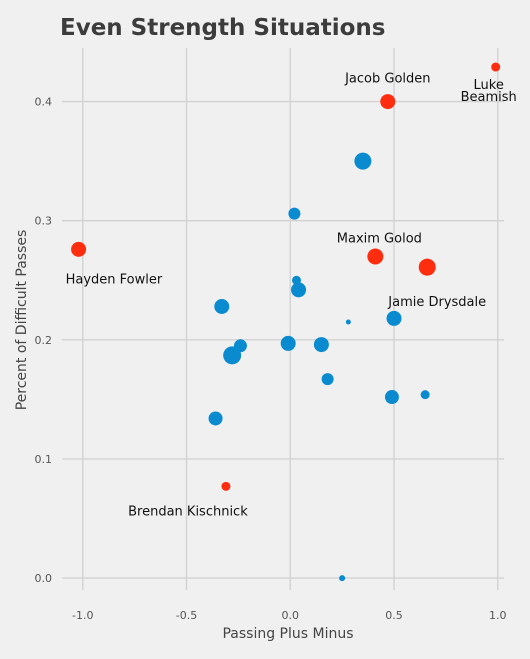  I want to click on point-annotation: Jamie Drysdale, so click(436, 302).